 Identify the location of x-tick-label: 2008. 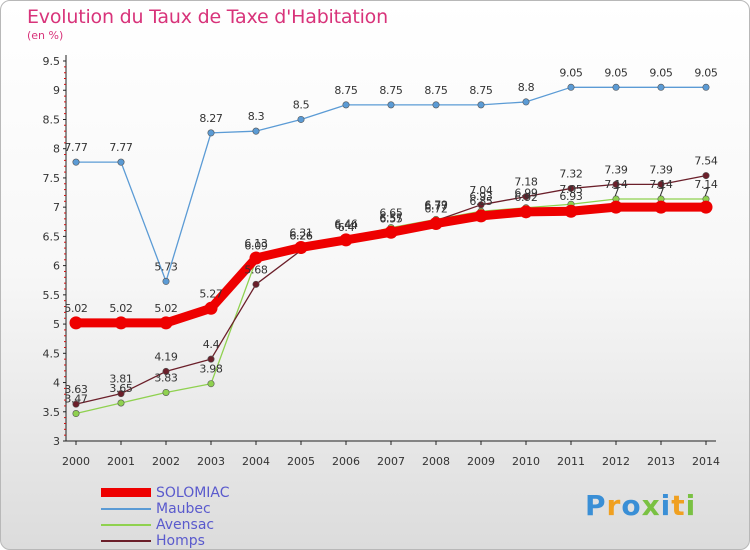
(436, 461).